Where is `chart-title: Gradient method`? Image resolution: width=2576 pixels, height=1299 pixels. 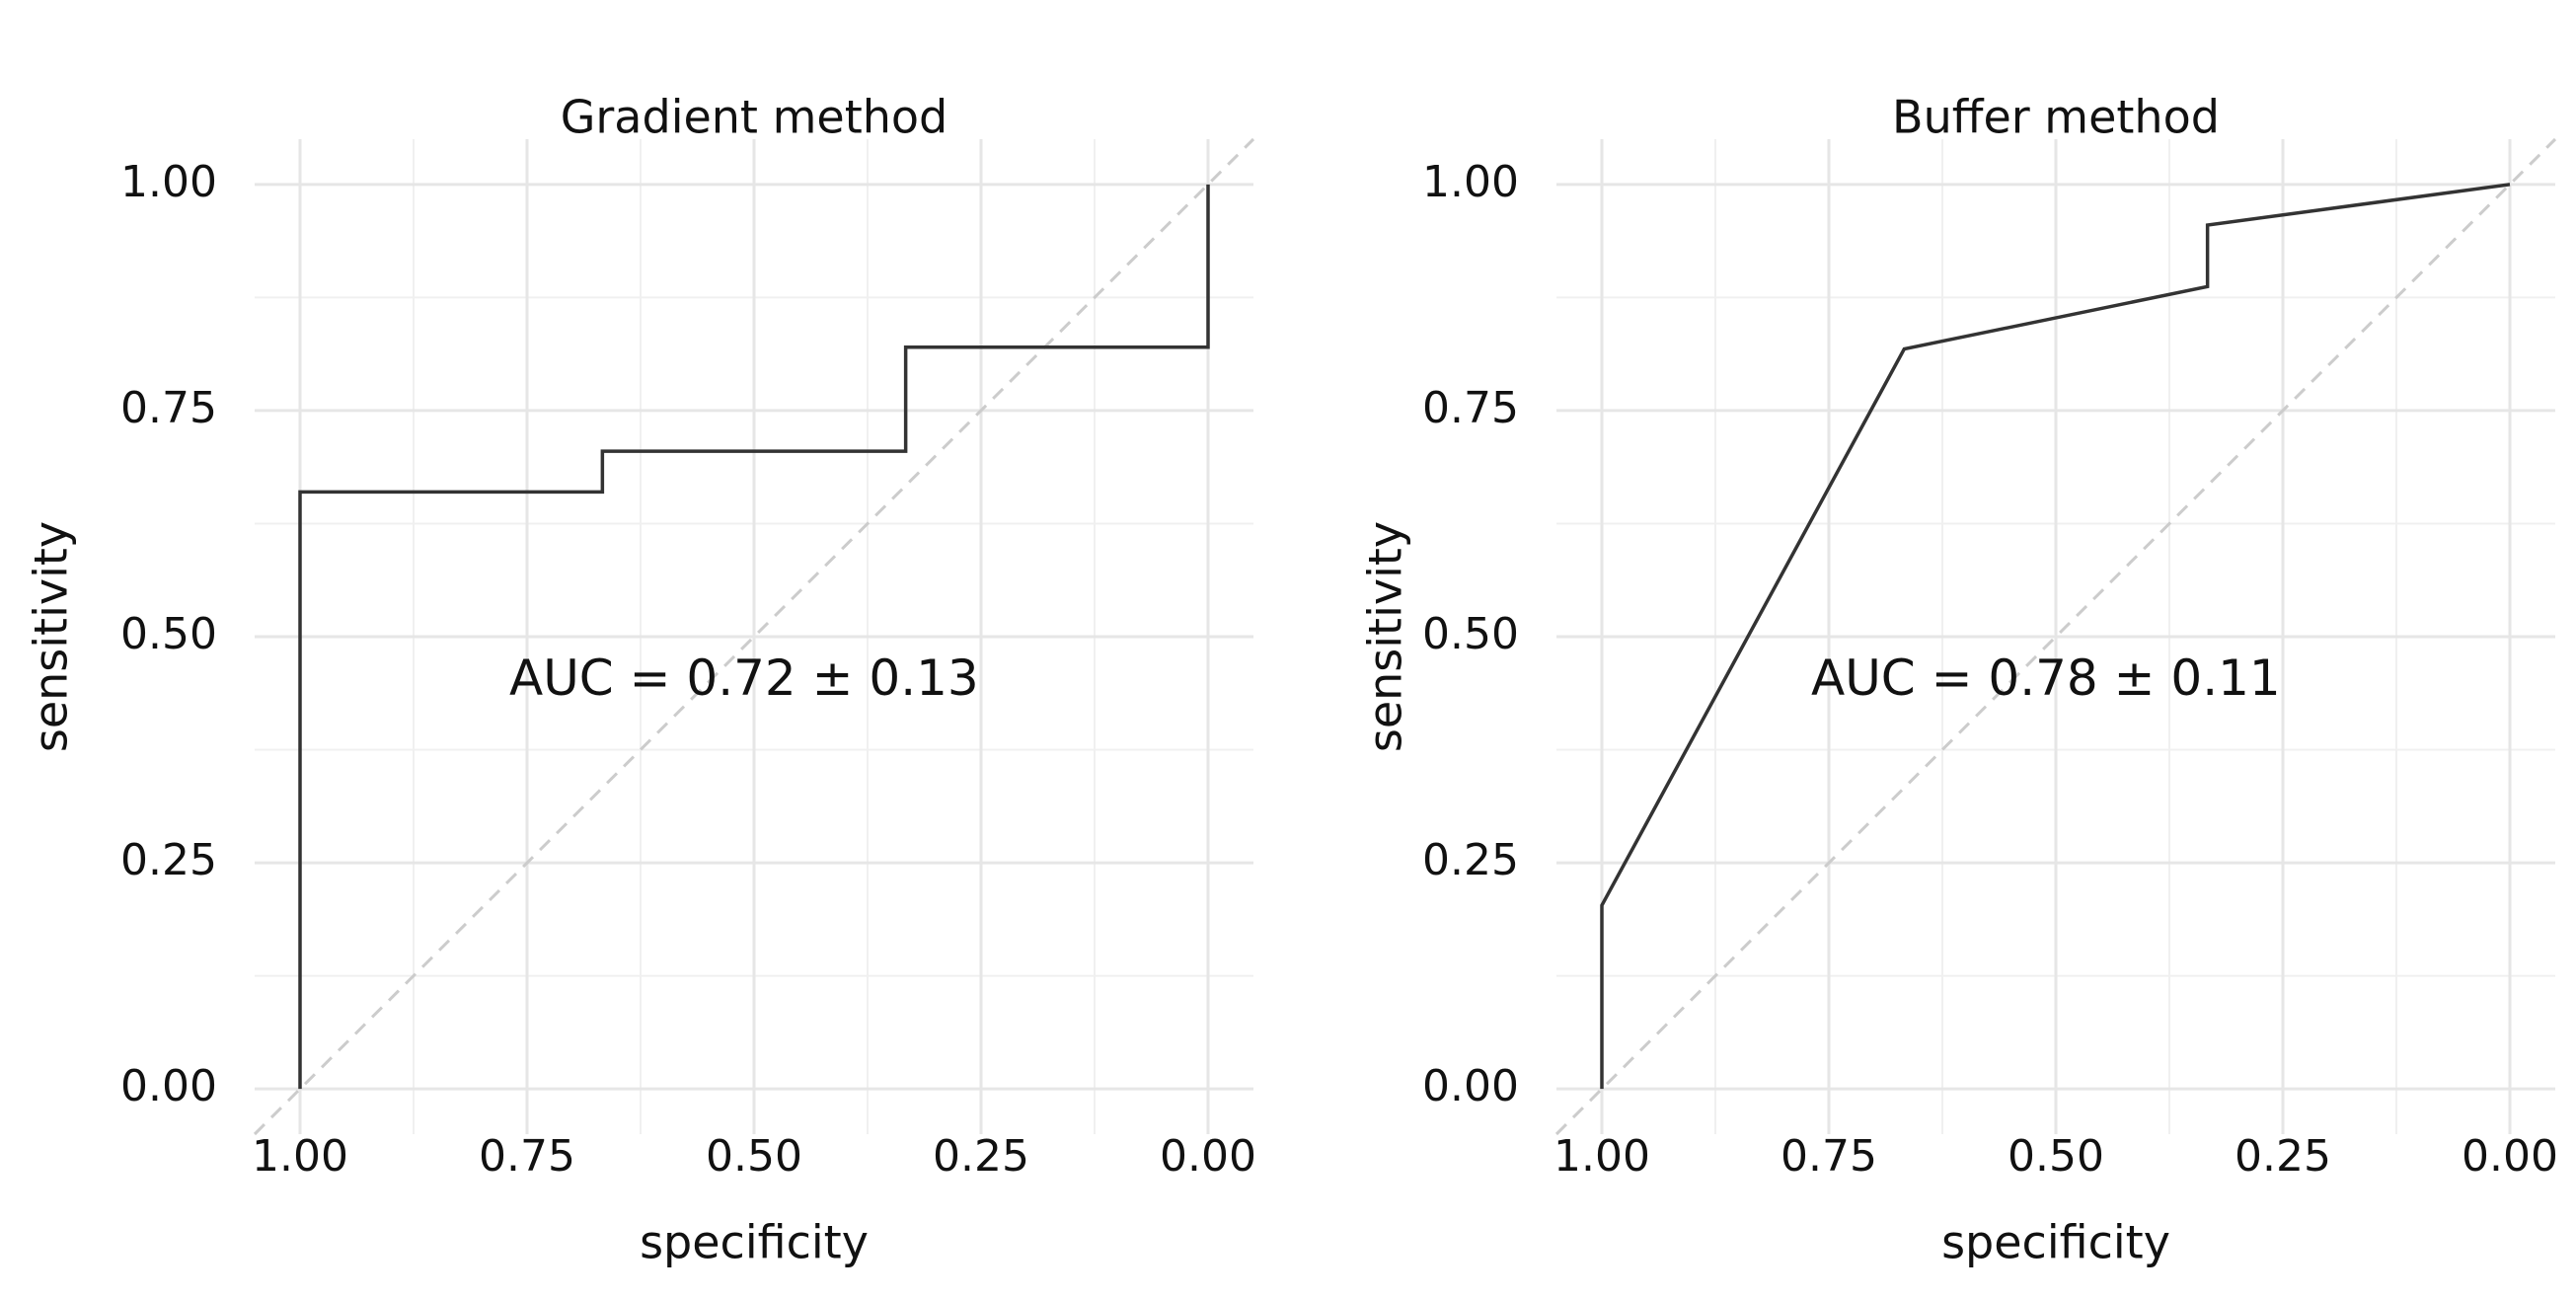
chart-title: Gradient method is located at coordinates (754, 118).